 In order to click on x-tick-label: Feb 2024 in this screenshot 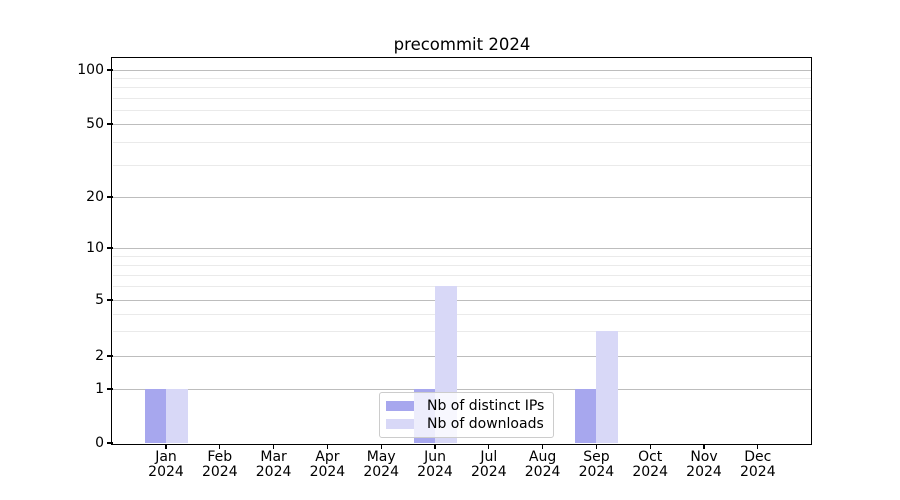, I will do `click(219, 464)`.